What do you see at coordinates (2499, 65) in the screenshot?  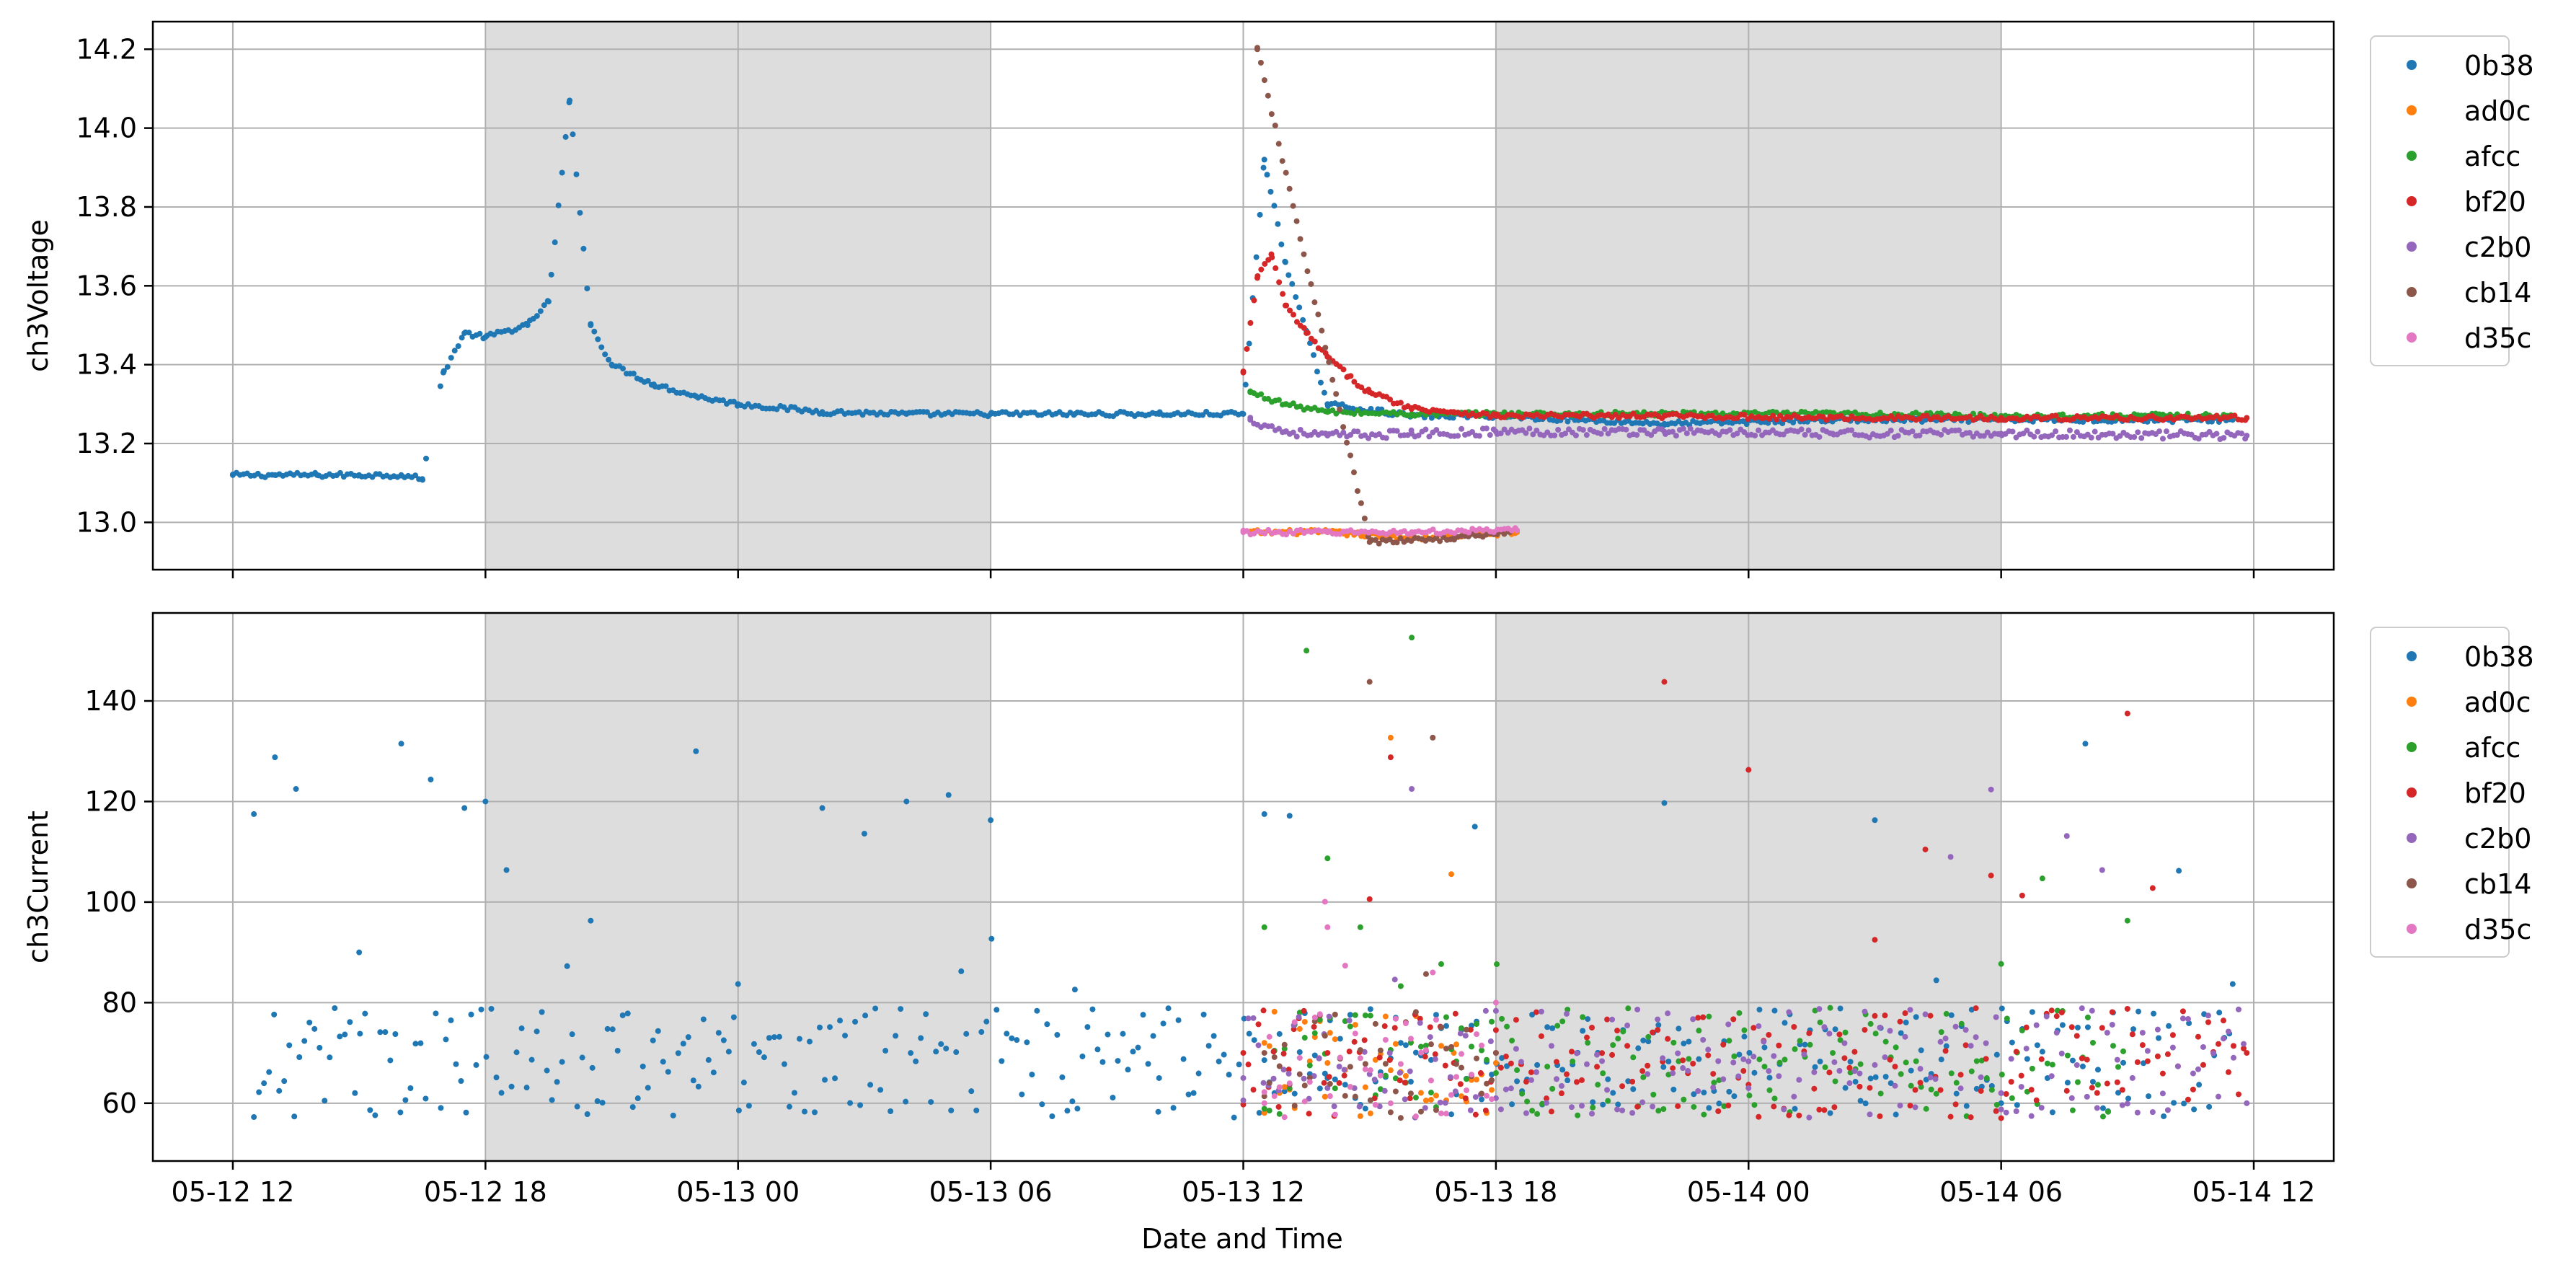 I see `legend-entry-label: 0b38` at bounding box center [2499, 65].